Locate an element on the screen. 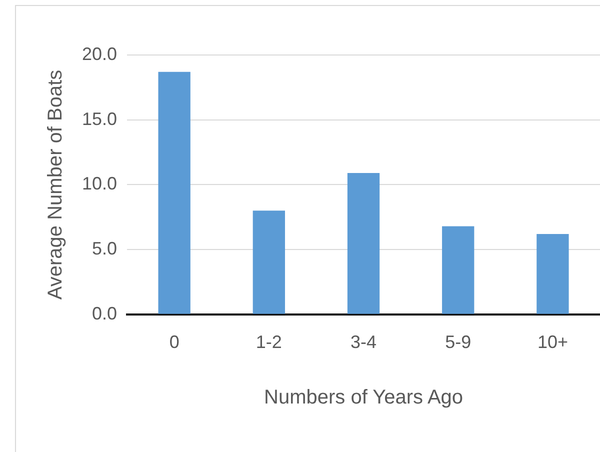 Image resolution: width=600 pixels, height=452 pixels. x-tick-label: 3-4 is located at coordinates (363, 342).